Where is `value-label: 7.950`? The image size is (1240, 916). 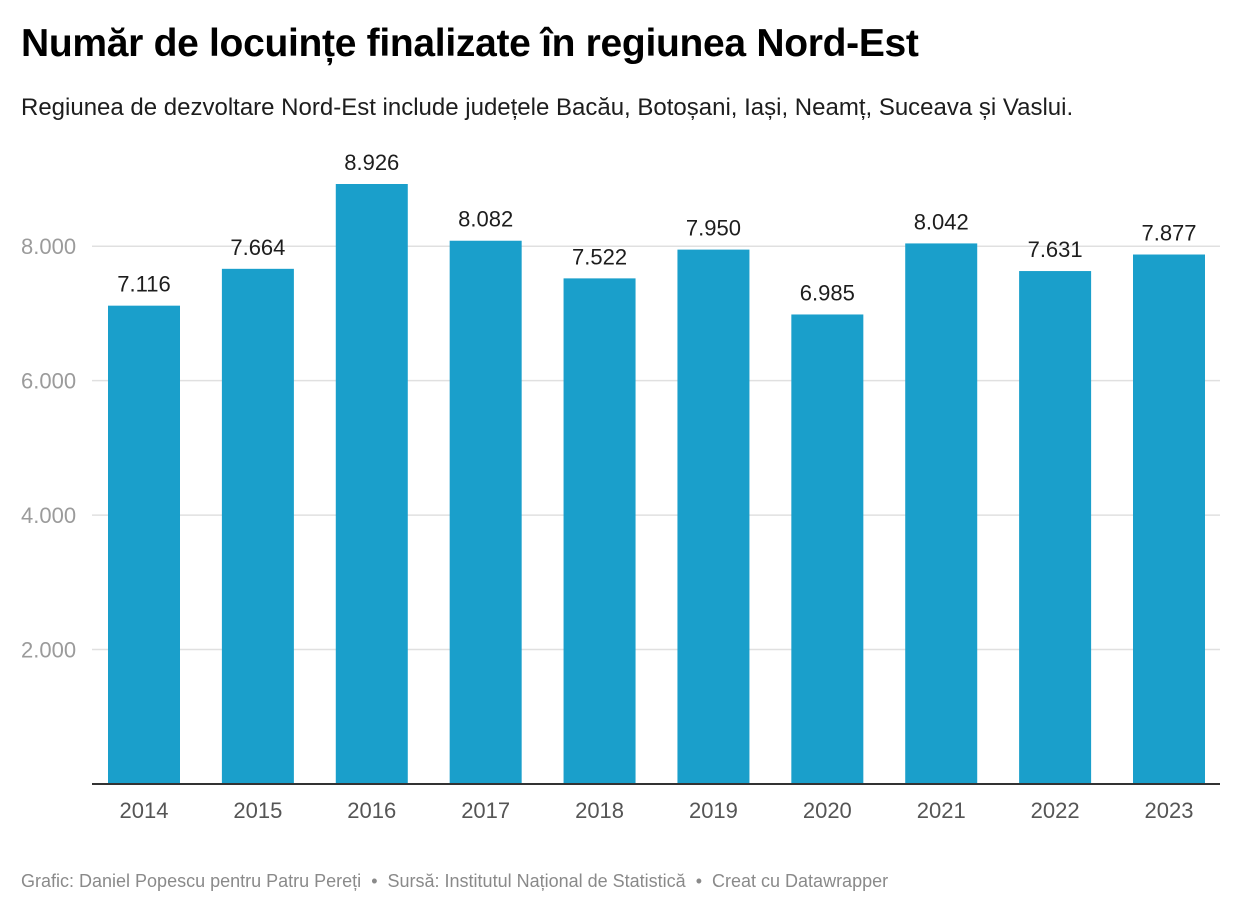
value-label: 7.950 is located at coordinates (713, 228).